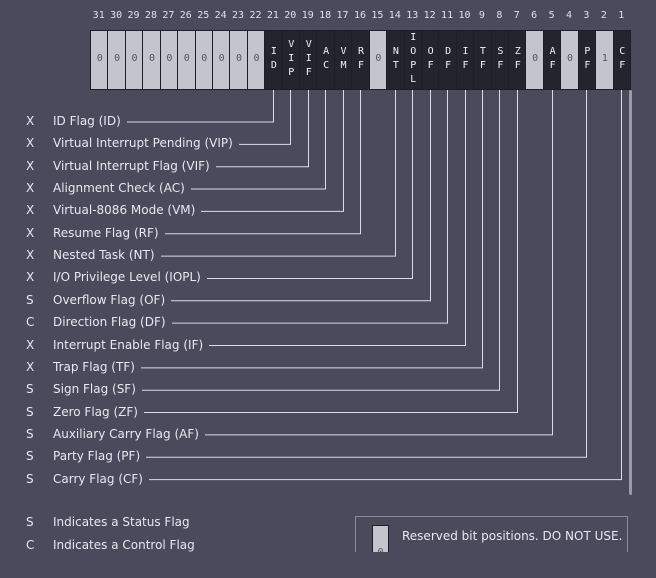 This screenshot has height=578, width=656. What do you see at coordinates (464, 15) in the screenshot?
I see `bit-number: 10` at bounding box center [464, 15].